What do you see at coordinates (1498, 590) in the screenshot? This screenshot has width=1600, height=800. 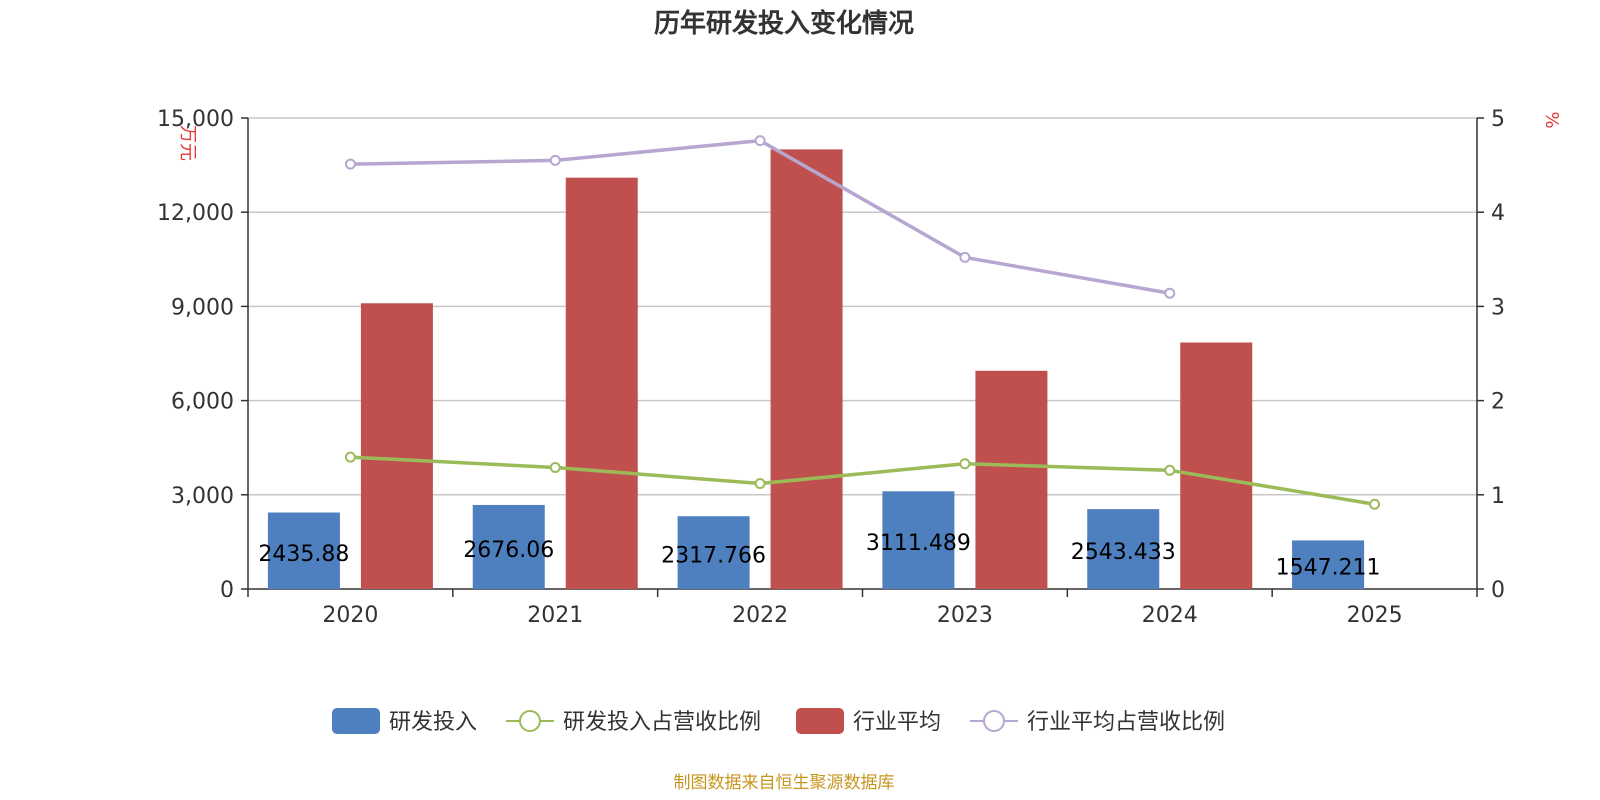 I see `right-axis-tick-label: 0` at bounding box center [1498, 590].